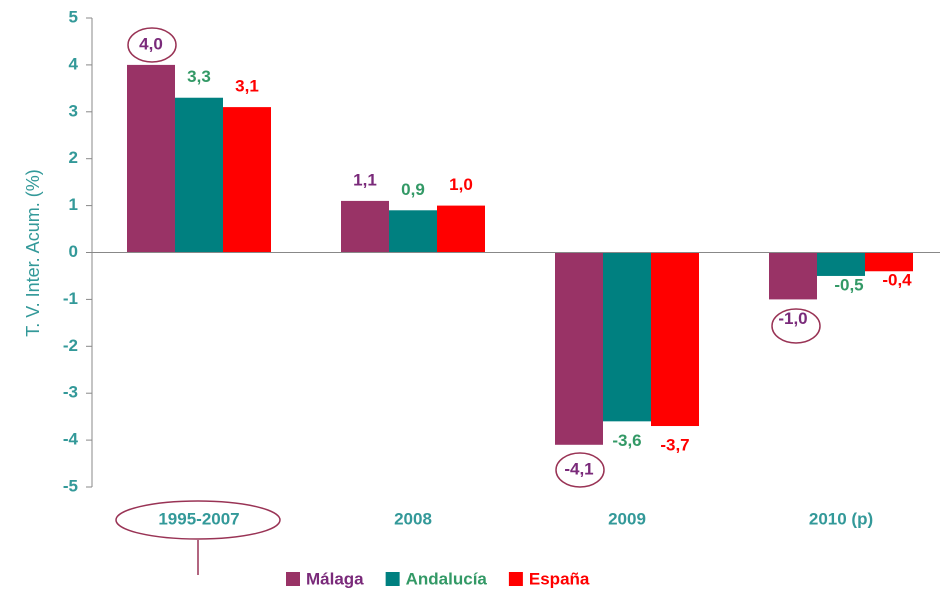 The height and width of the screenshot is (597, 941). I want to click on value-label: -3,7, so click(674, 445).